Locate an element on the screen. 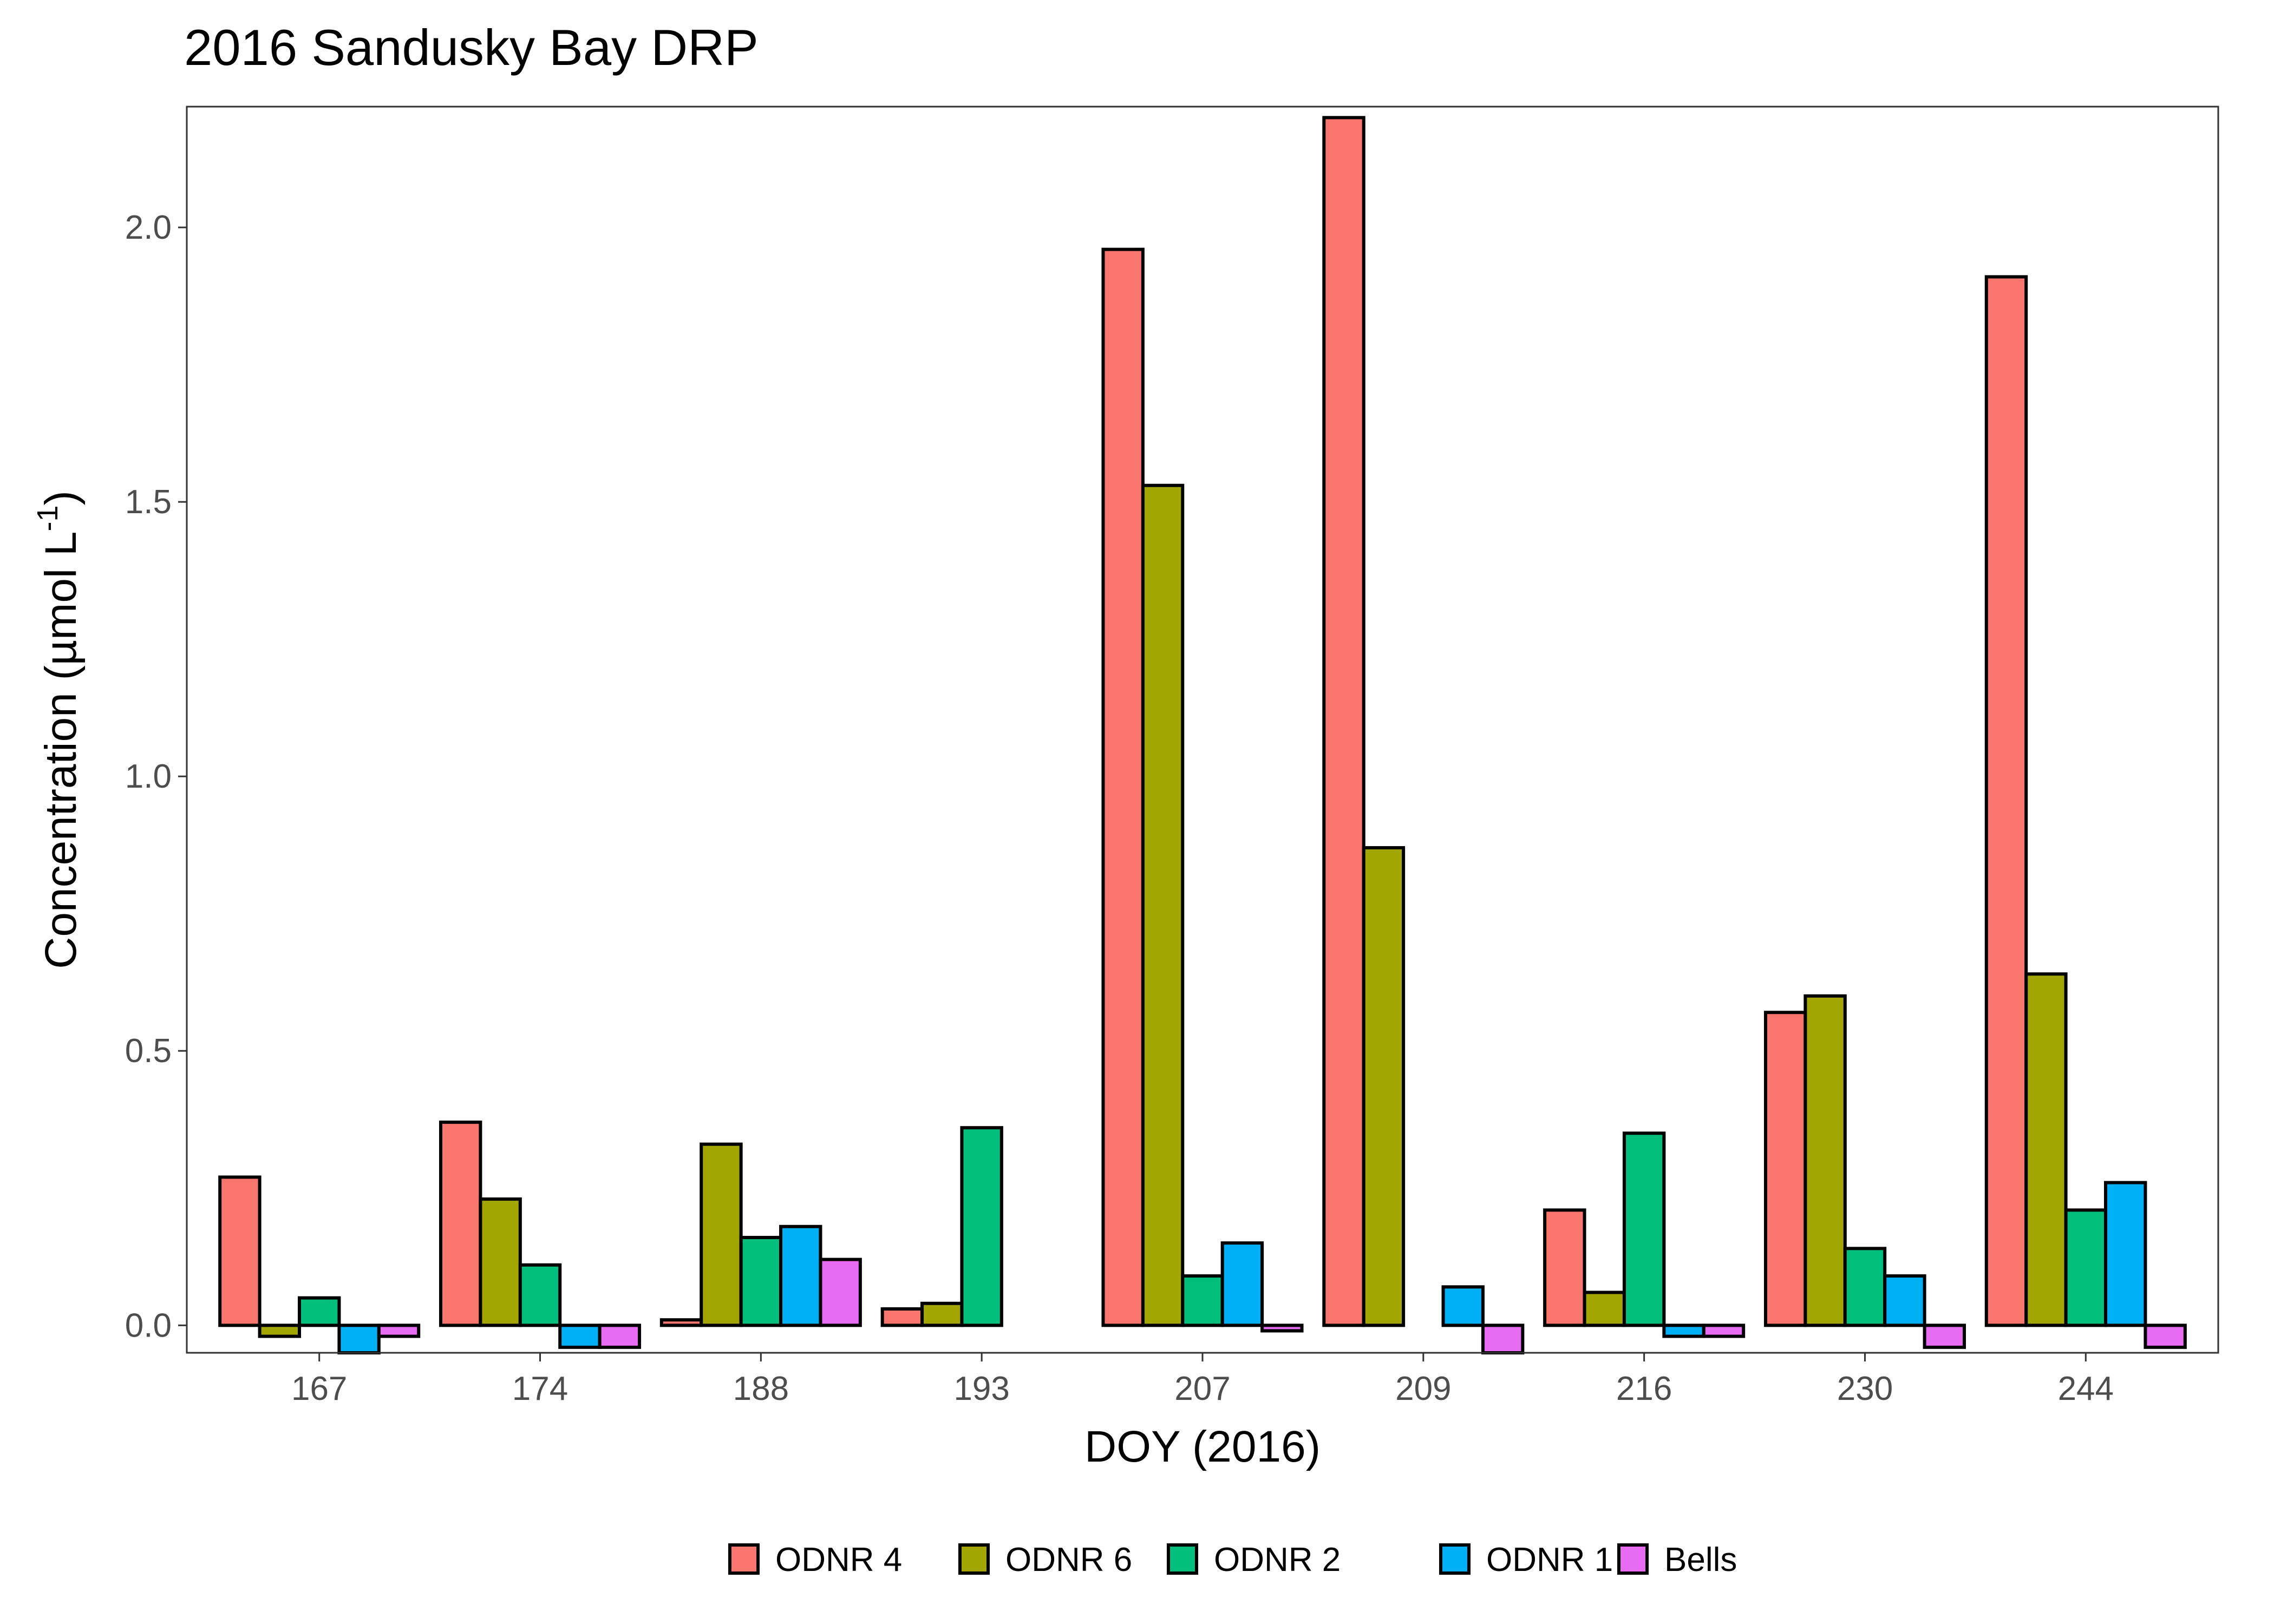  y-axis-title-main: Concentration (µmol L is located at coordinates (61, 750).